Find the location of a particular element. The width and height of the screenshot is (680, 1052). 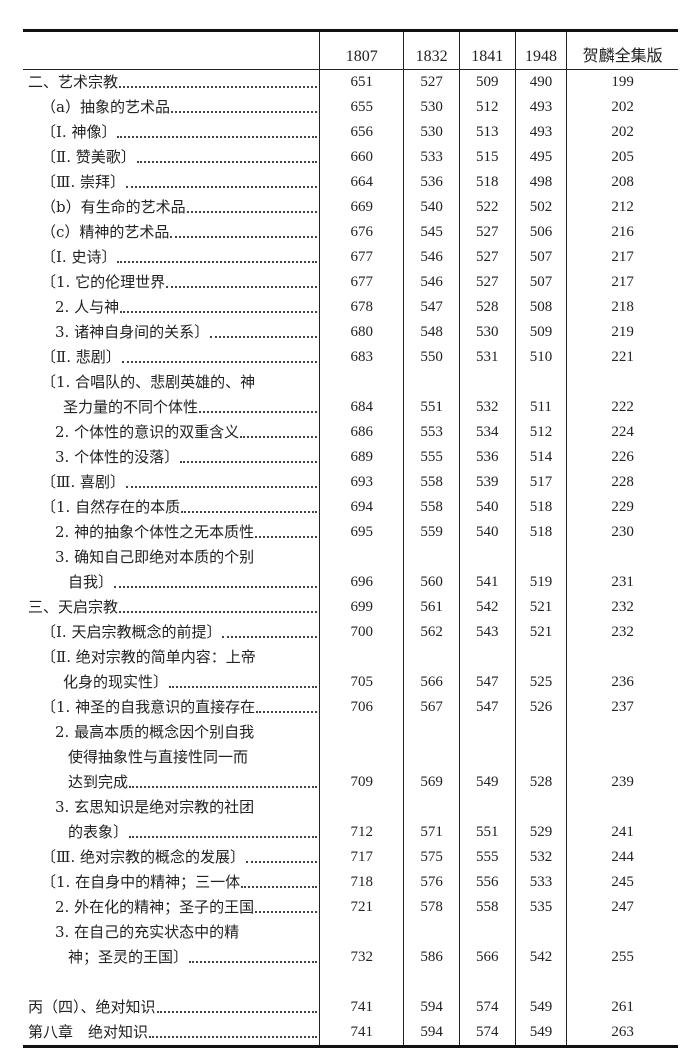

page-1948: 519 is located at coordinates (540, 570).